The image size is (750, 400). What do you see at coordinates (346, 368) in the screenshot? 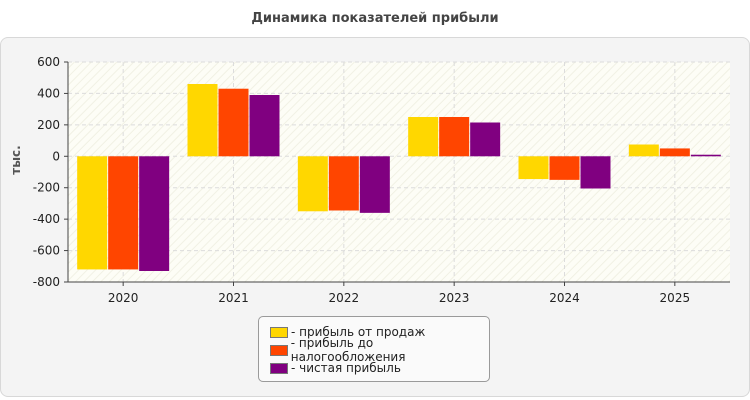
I see `legend-label: - чистая прибыль` at bounding box center [346, 368].